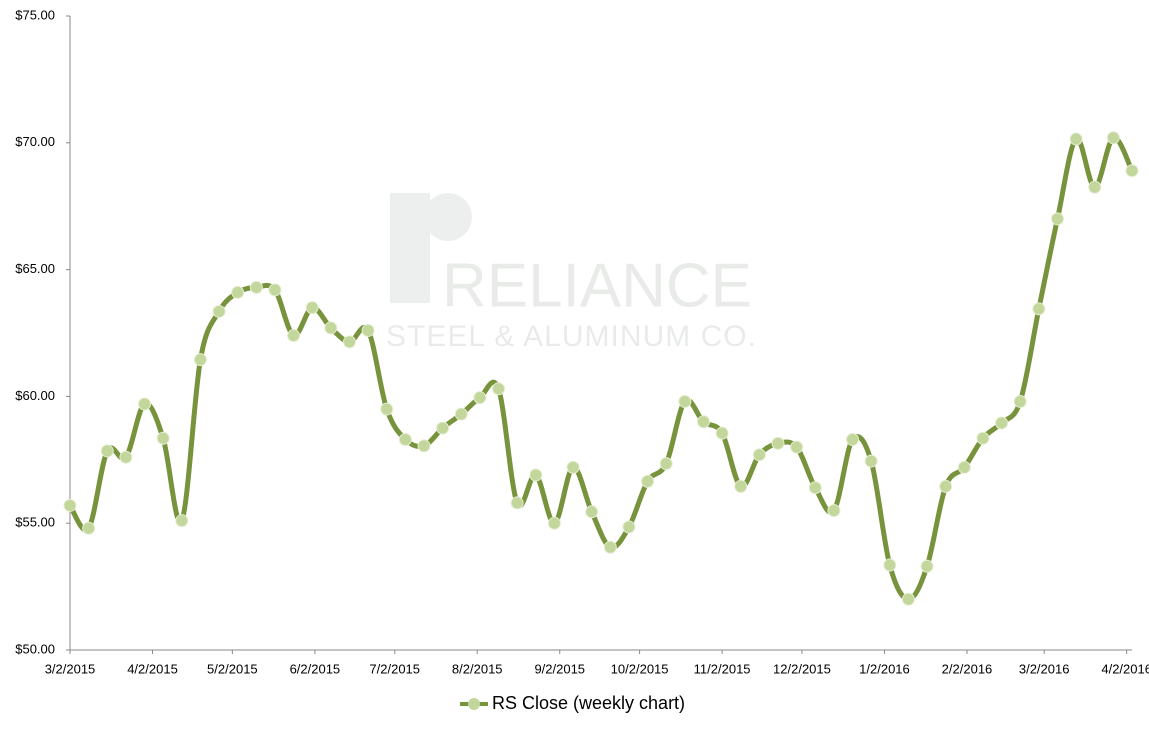  Describe the element at coordinates (597, 285) in the screenshot. I see `watermark-name: RELIANCE` at that location.